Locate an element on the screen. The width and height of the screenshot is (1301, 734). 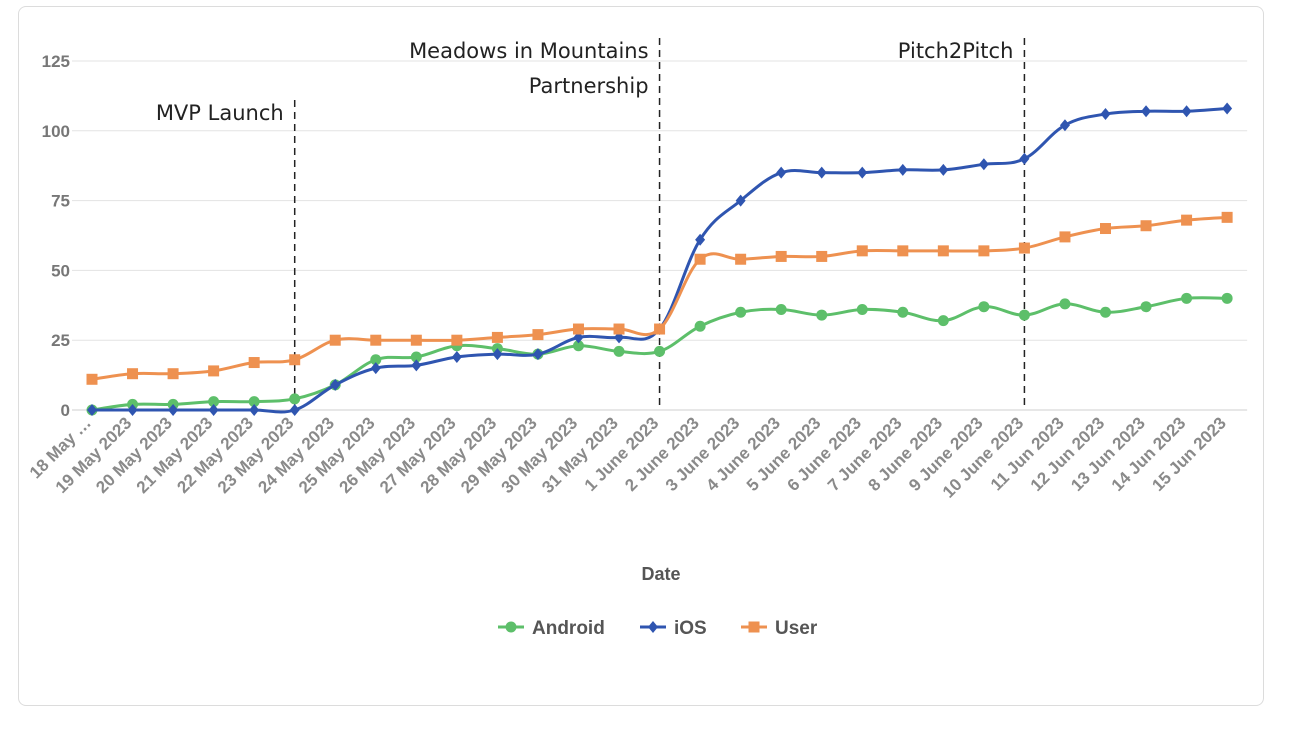
legend: Android iOS User is located at coordinates (658, 628).